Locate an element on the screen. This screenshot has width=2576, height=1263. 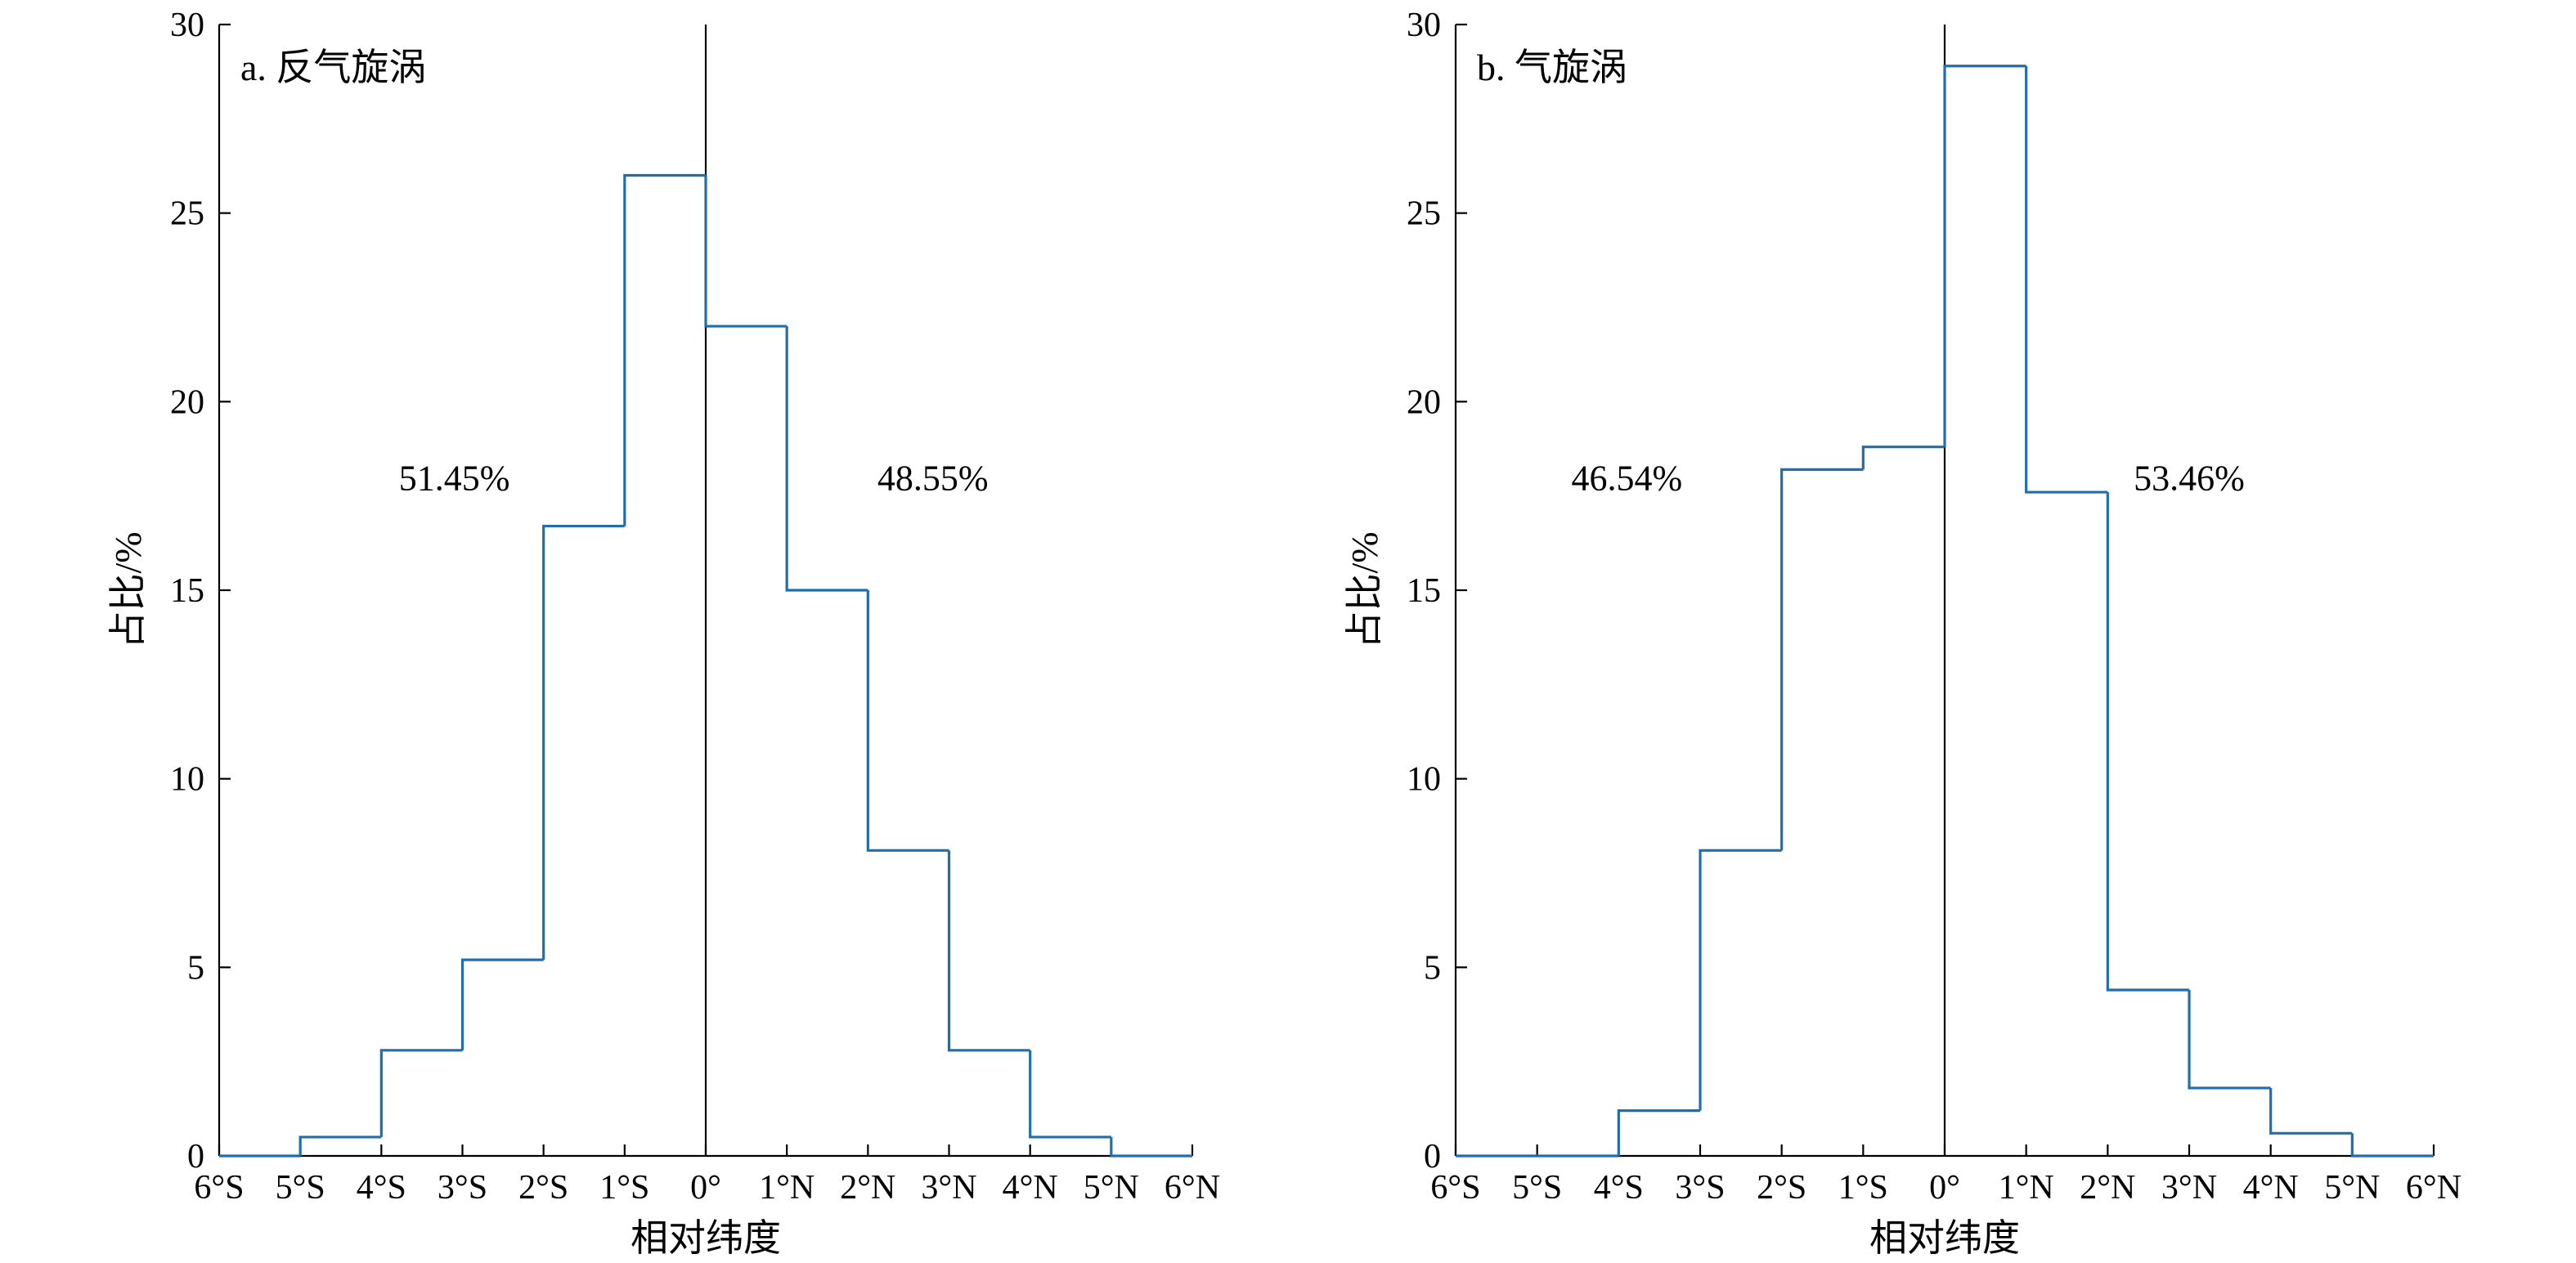
percentage-annotation: 48.55% is located at coordinates (933, 479).